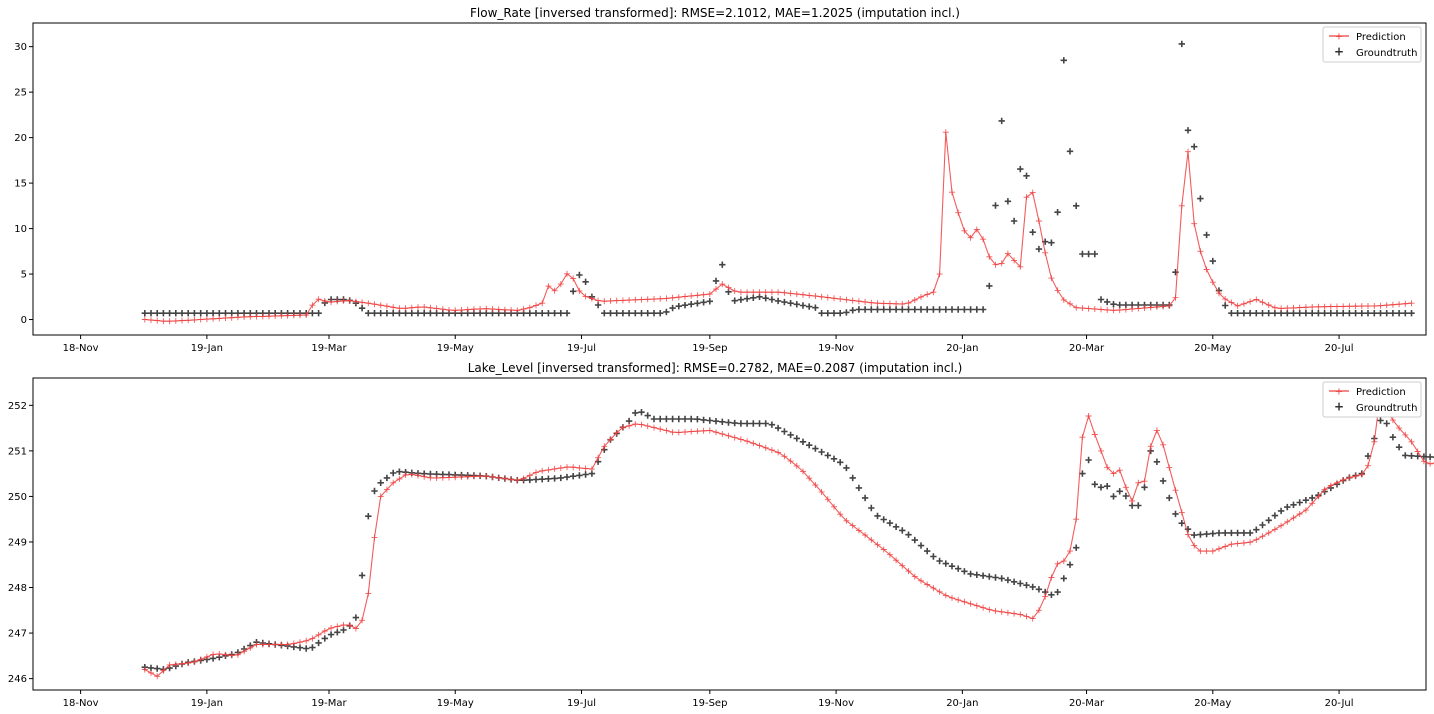  What do you see at coordinates (24, 320) in the screenshot?
I see `y-tick-label: 0` at bounding box center [24, 320].